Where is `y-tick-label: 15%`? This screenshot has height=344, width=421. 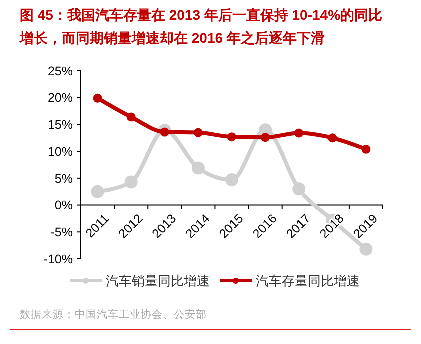 y-tick-label: 15% is located at coordinates (60, 125).